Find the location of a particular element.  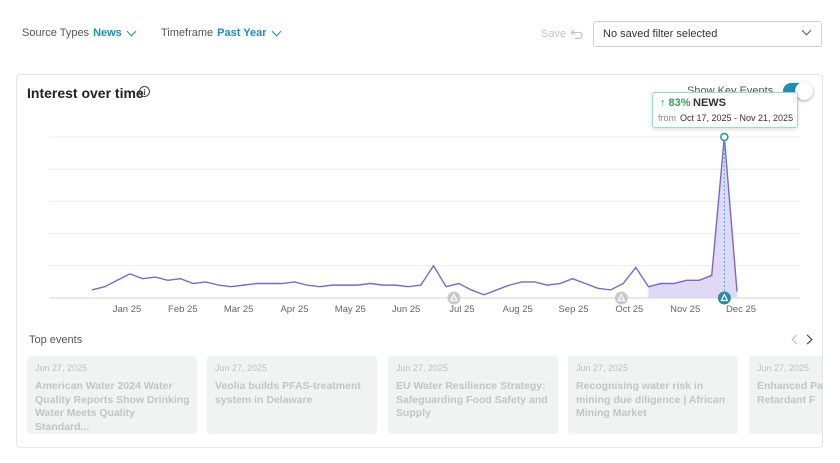

save-button: Save is located at coordinates (554, 34).